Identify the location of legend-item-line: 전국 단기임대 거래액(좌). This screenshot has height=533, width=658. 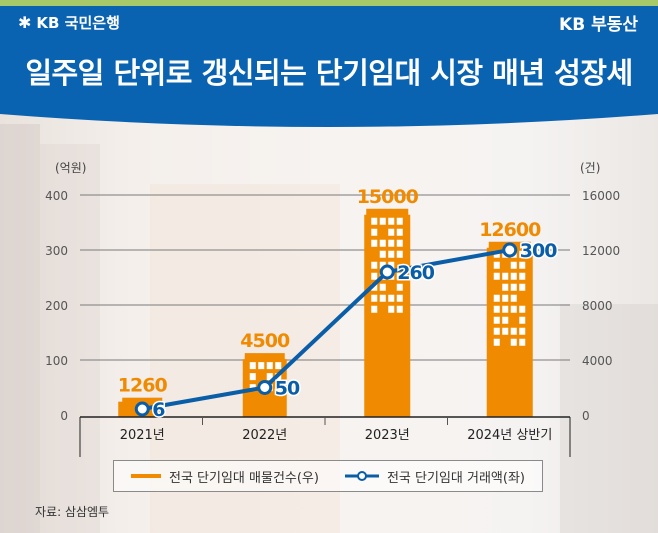
(434, 476).